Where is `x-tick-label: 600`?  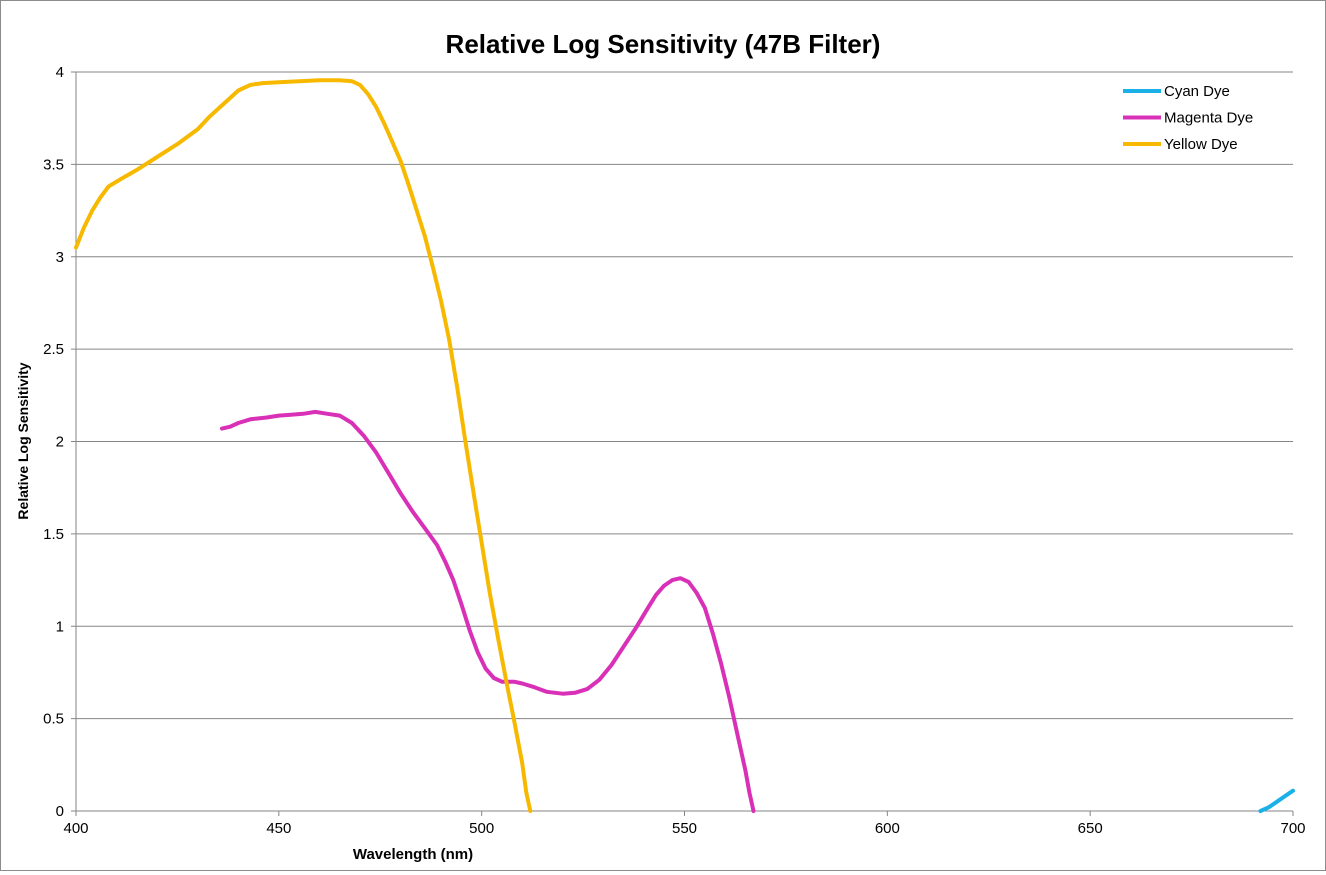 x-tick-label: 600 is located at coordinates (887, 828).